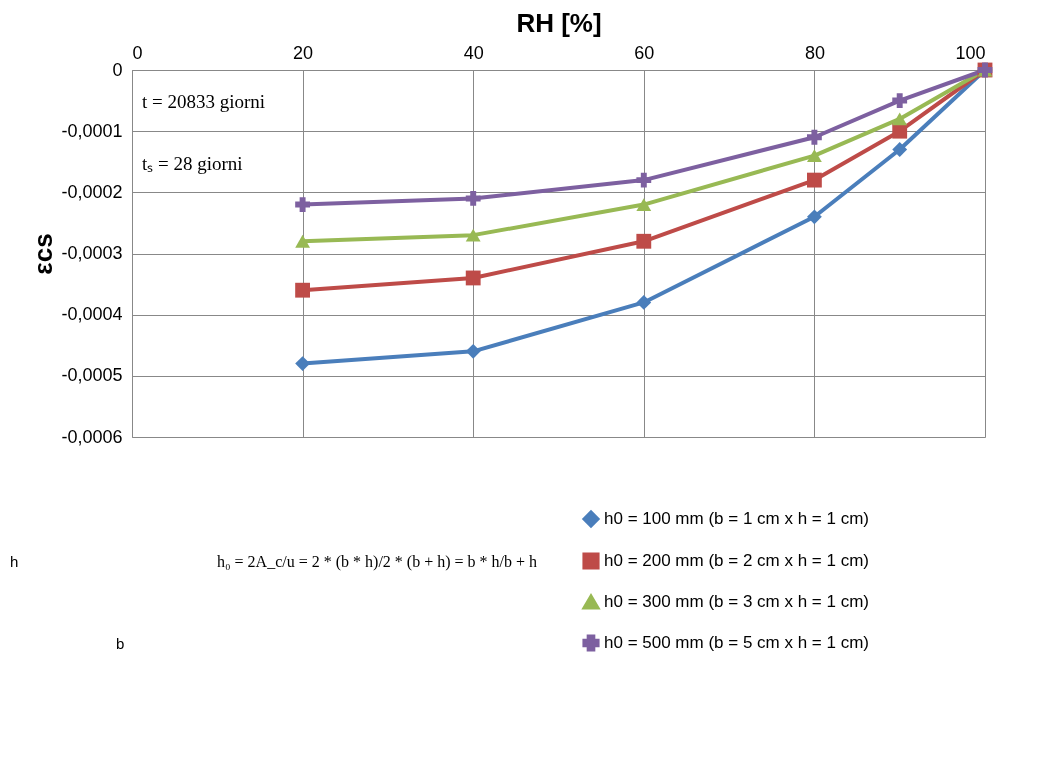 The image size is (1051, 760). I want to click on x-tick-label: 20, so click(303, 52).